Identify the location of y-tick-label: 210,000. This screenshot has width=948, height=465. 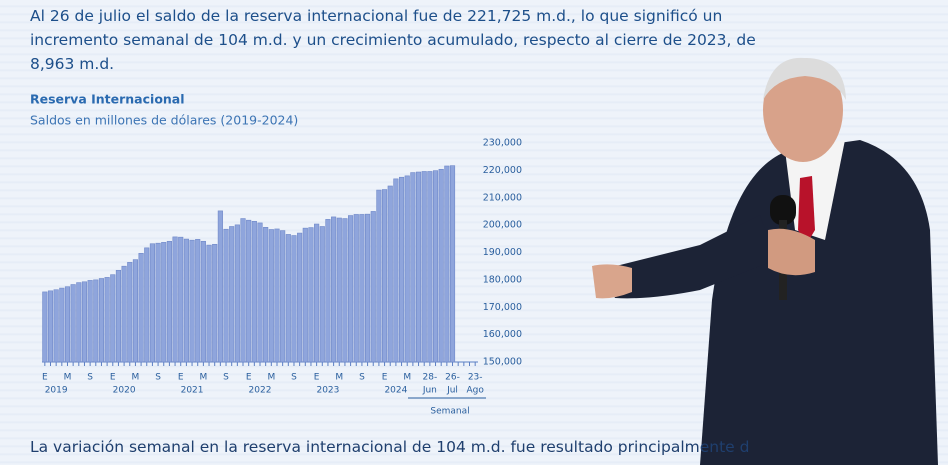
(502, 197).